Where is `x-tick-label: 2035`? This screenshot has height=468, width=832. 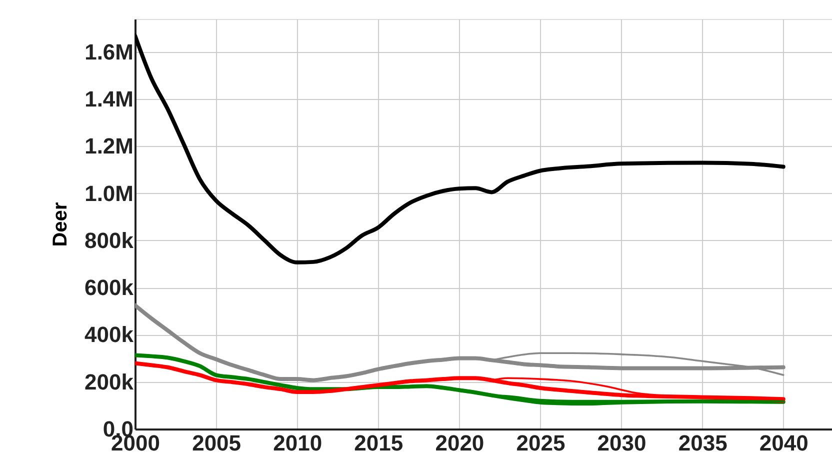 x-tick-label: 2035 is located at coordinates (703, 443).